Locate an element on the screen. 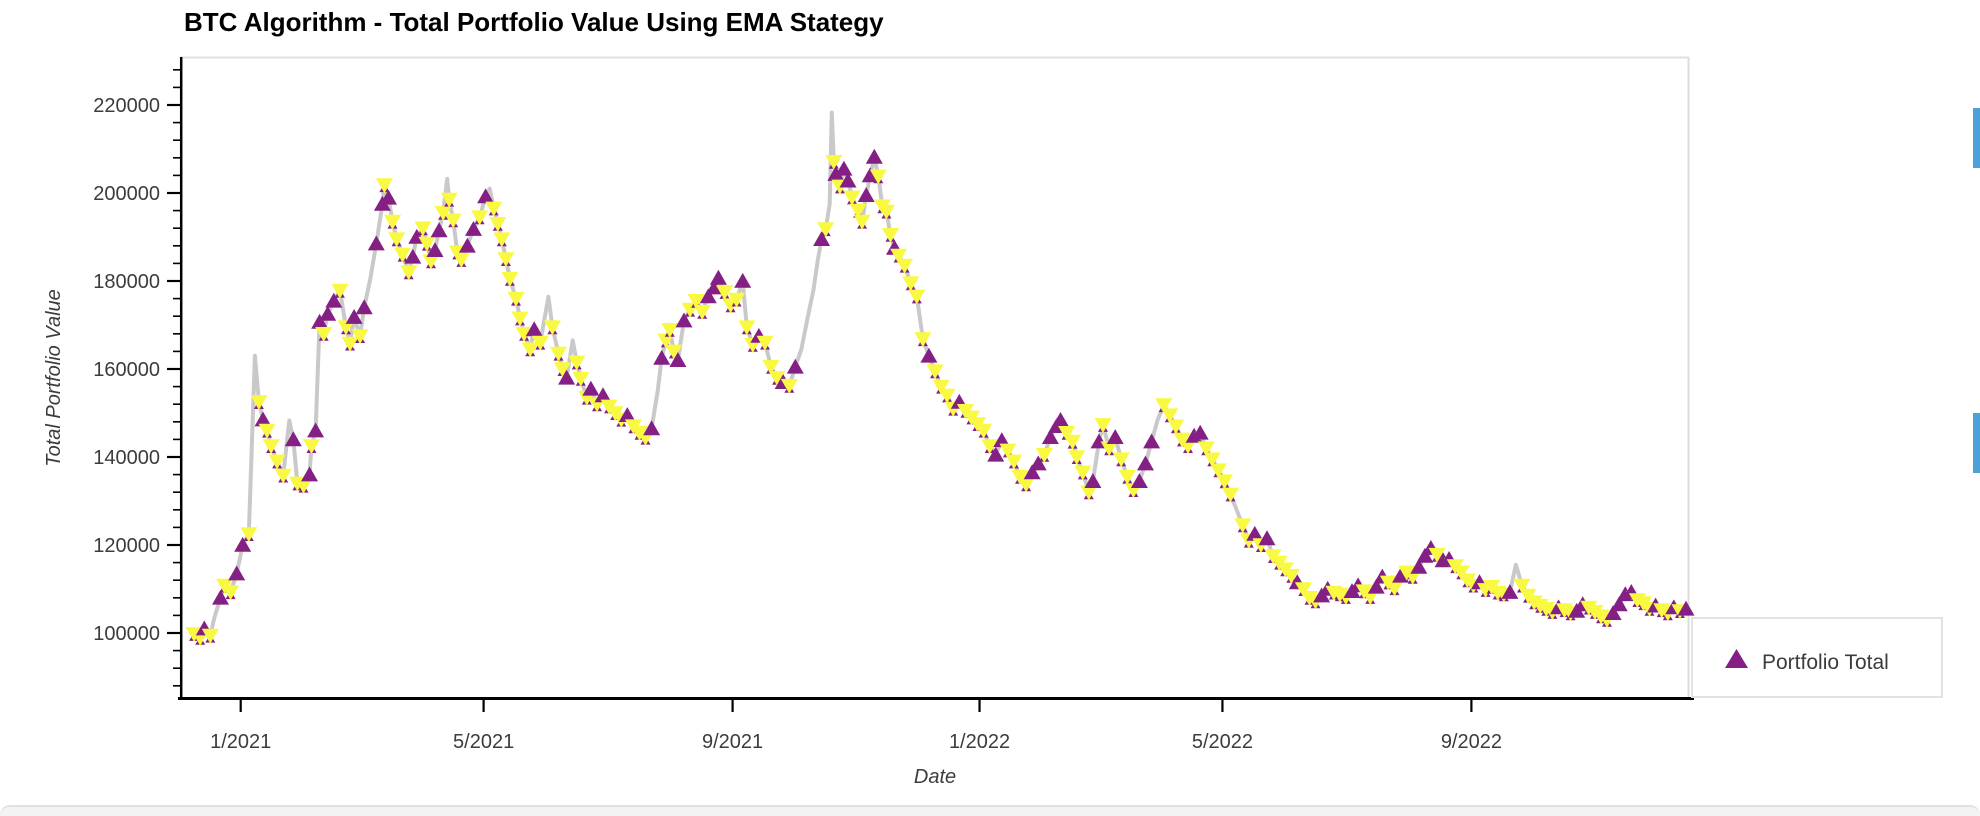  y-tick-label: 220000 is located at coordinates (126, 106).